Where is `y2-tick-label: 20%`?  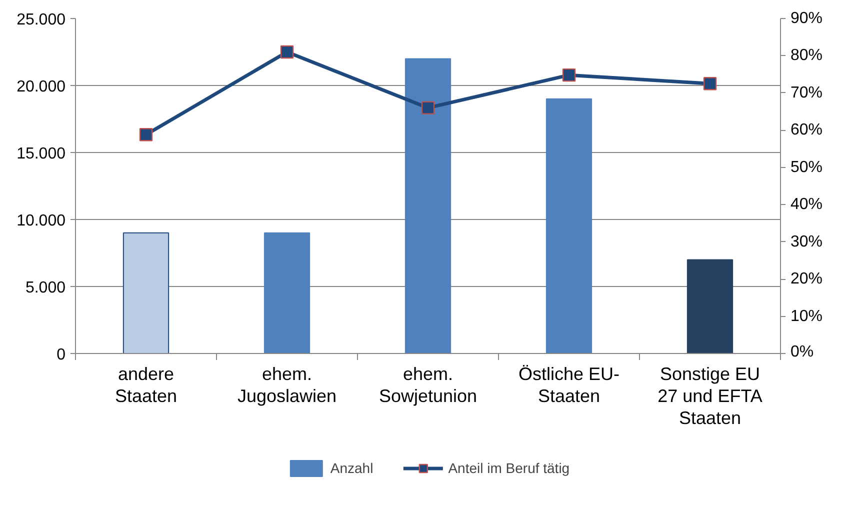
y2-tick-label: 20% is located at coordinates (806, 279).